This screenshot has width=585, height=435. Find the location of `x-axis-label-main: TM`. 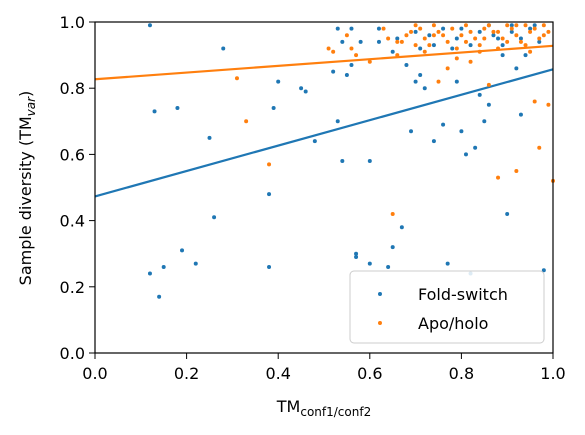

x-axis-label-main: TM is located at coordinates (288, 406).